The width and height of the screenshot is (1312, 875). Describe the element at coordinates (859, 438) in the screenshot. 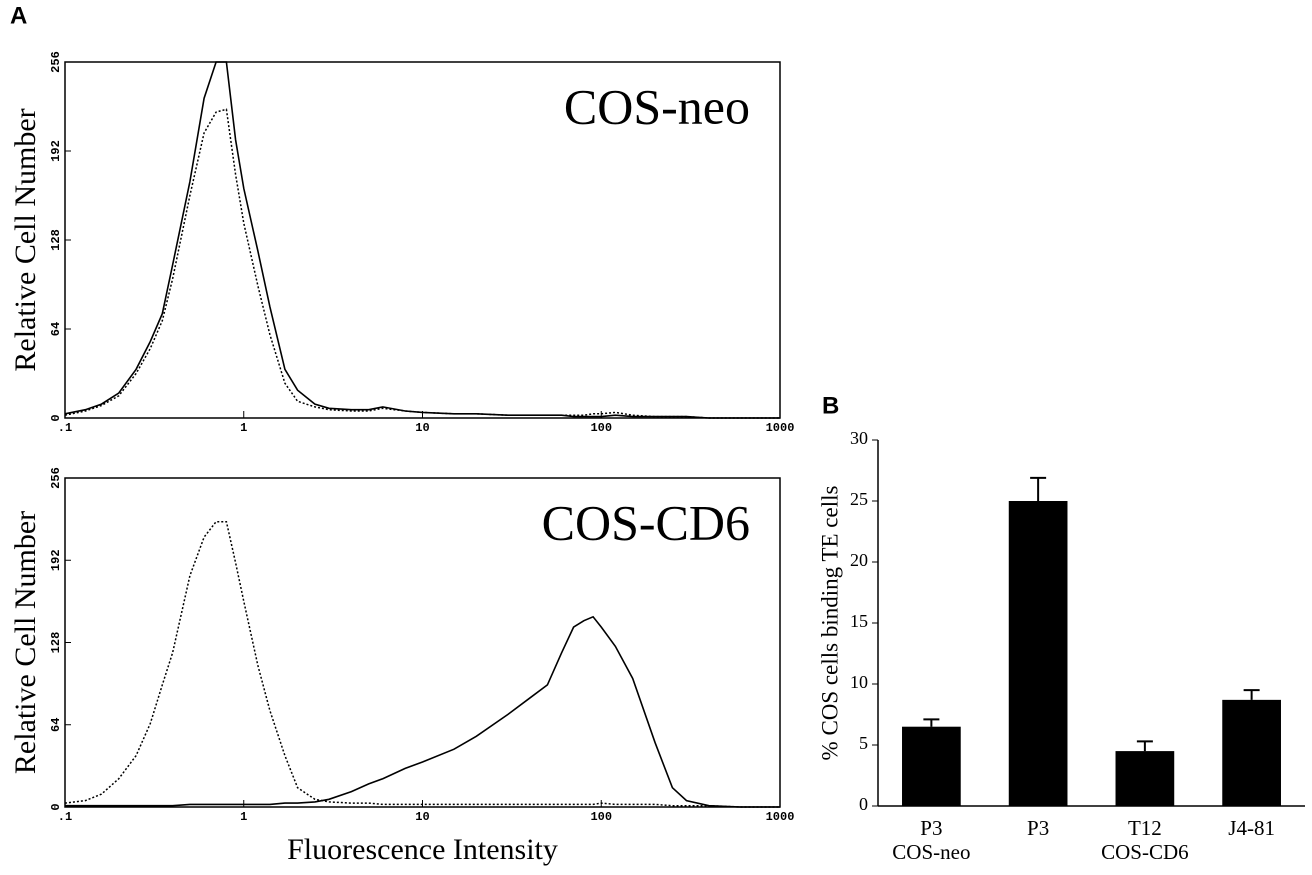

I see `y-tick-label: 30` at that location.